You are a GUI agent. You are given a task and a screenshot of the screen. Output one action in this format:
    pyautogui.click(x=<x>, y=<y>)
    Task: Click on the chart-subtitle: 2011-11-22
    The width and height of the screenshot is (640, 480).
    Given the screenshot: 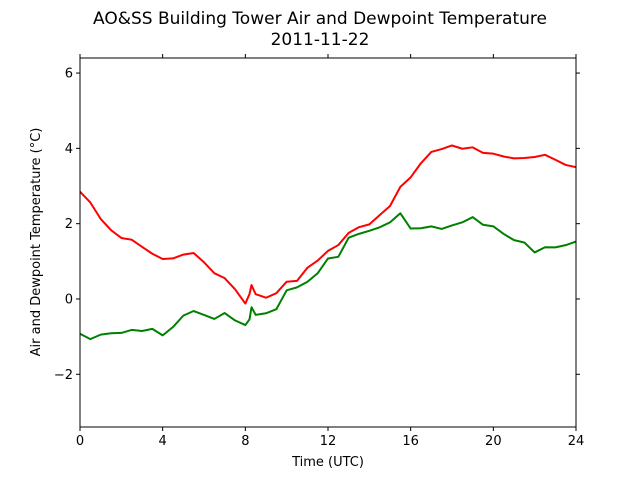 What is the action you would take?
    pyautogui.click(x=320, y=40)
    